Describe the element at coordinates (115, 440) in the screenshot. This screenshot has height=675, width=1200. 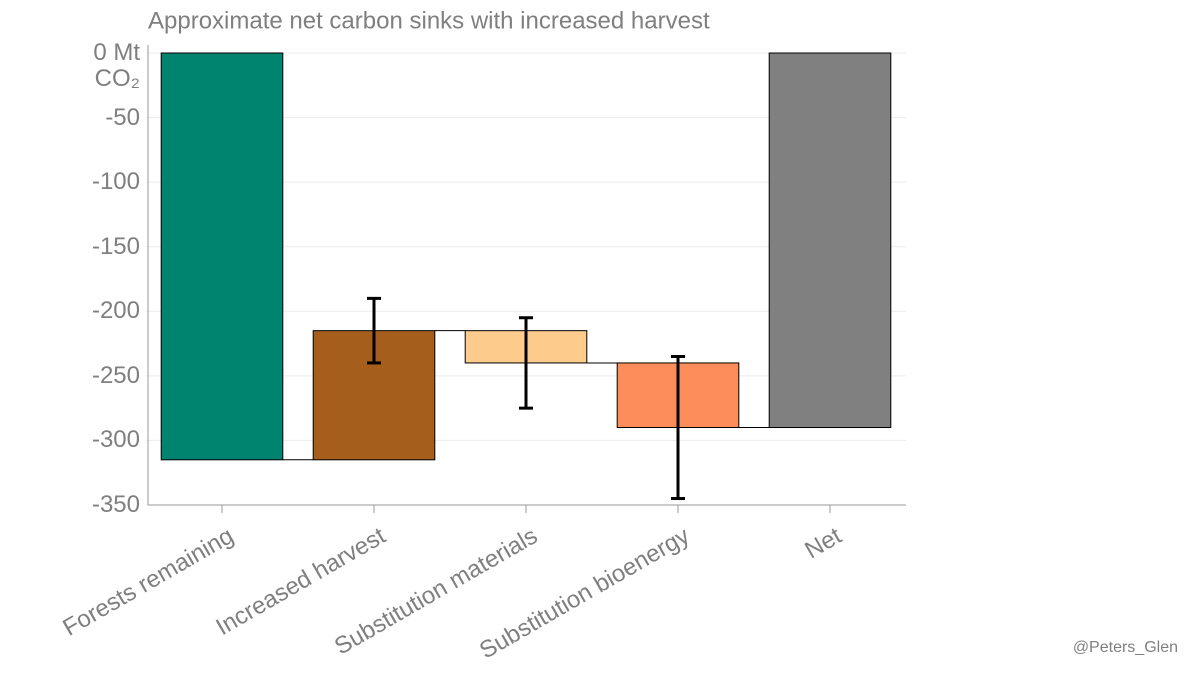
I see `y-tick-label: -300` at that location.